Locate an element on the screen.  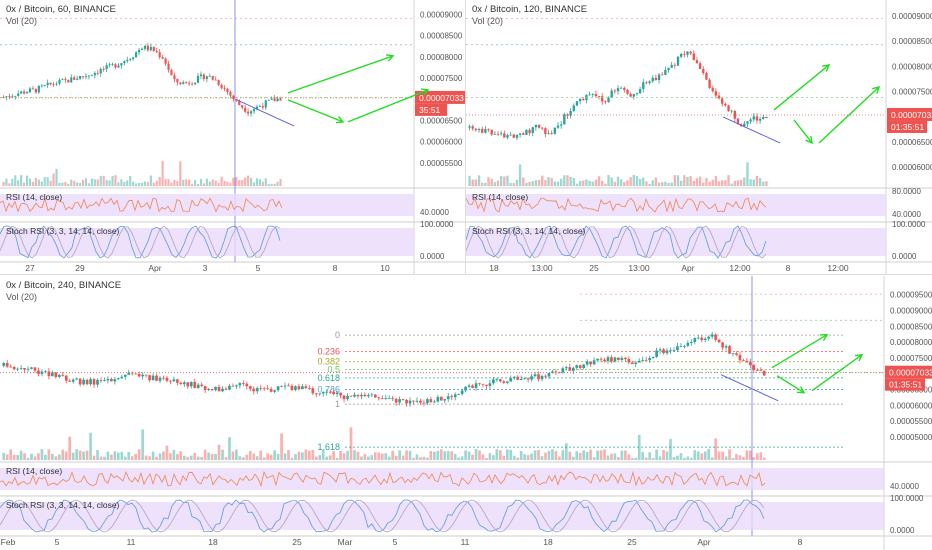
rsi-band is located at coordinates (207, 205).